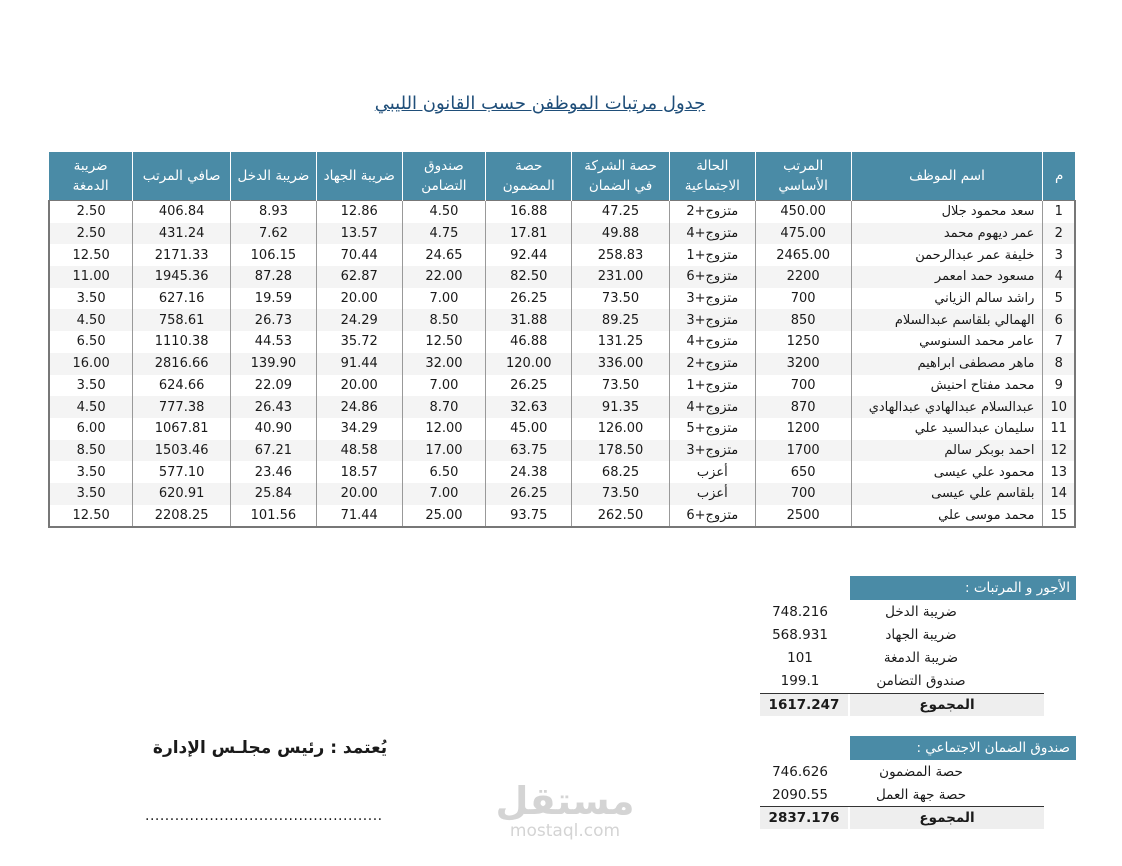 The height and width of the screenshot is (866, 1122). I want to click on cell-employee-name: راشد سالم الزياني, so click(947, 298).